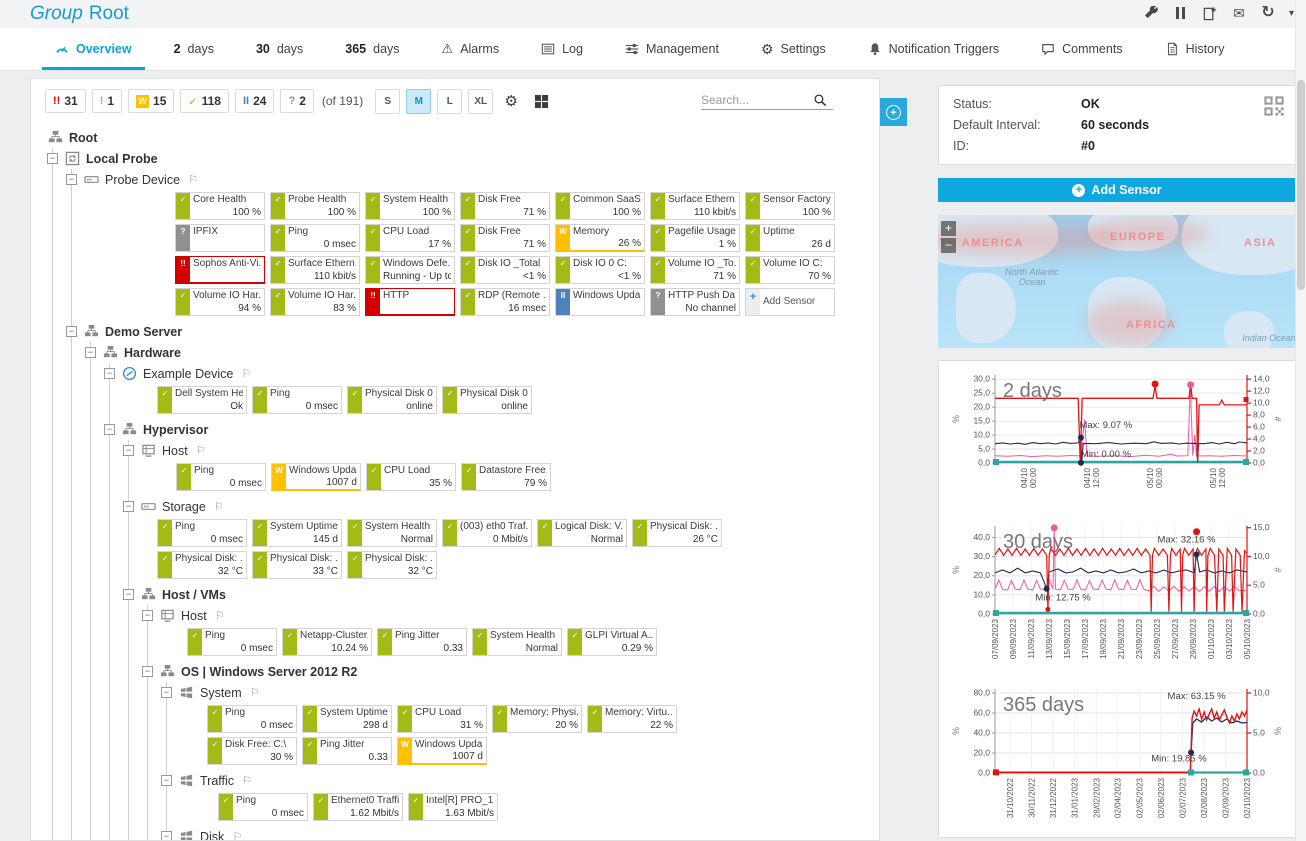 This screenshot has height=841, width=1306. I want to click on tab-days: 365 days, so click(372, 49).